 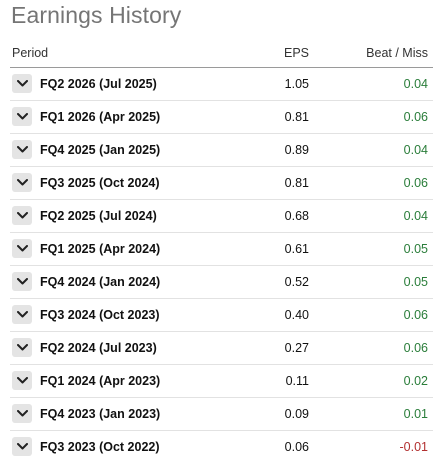 I want to click on row-period: FQ4 2024 (Jan 2024), so click(x=100, y=282).